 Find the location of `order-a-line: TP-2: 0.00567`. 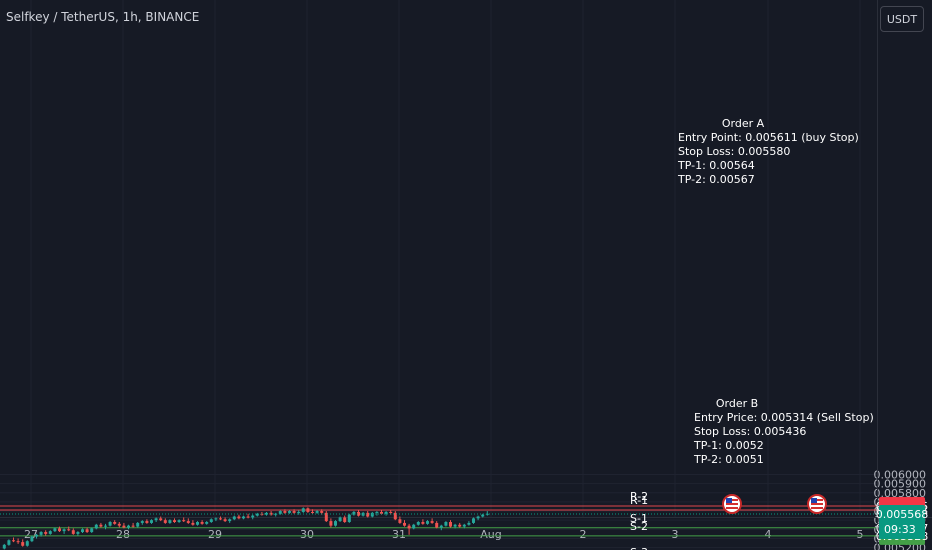

order-a-line: TP-2: 0.00567 is located at coordinates (716, 179).